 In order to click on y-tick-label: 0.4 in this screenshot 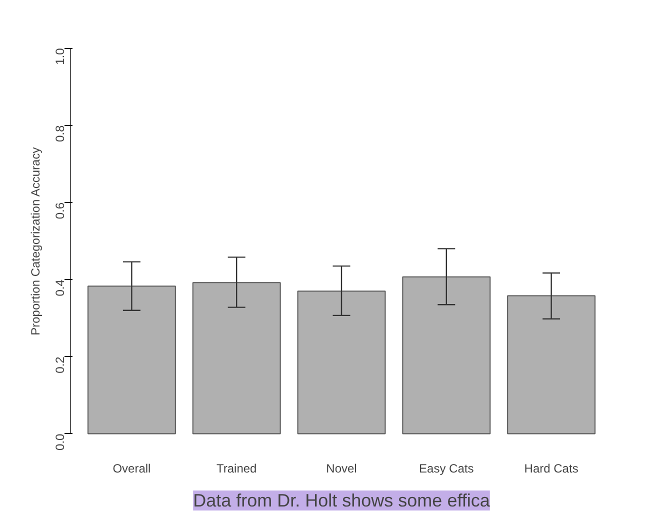, I will do `click(60, 287)`.